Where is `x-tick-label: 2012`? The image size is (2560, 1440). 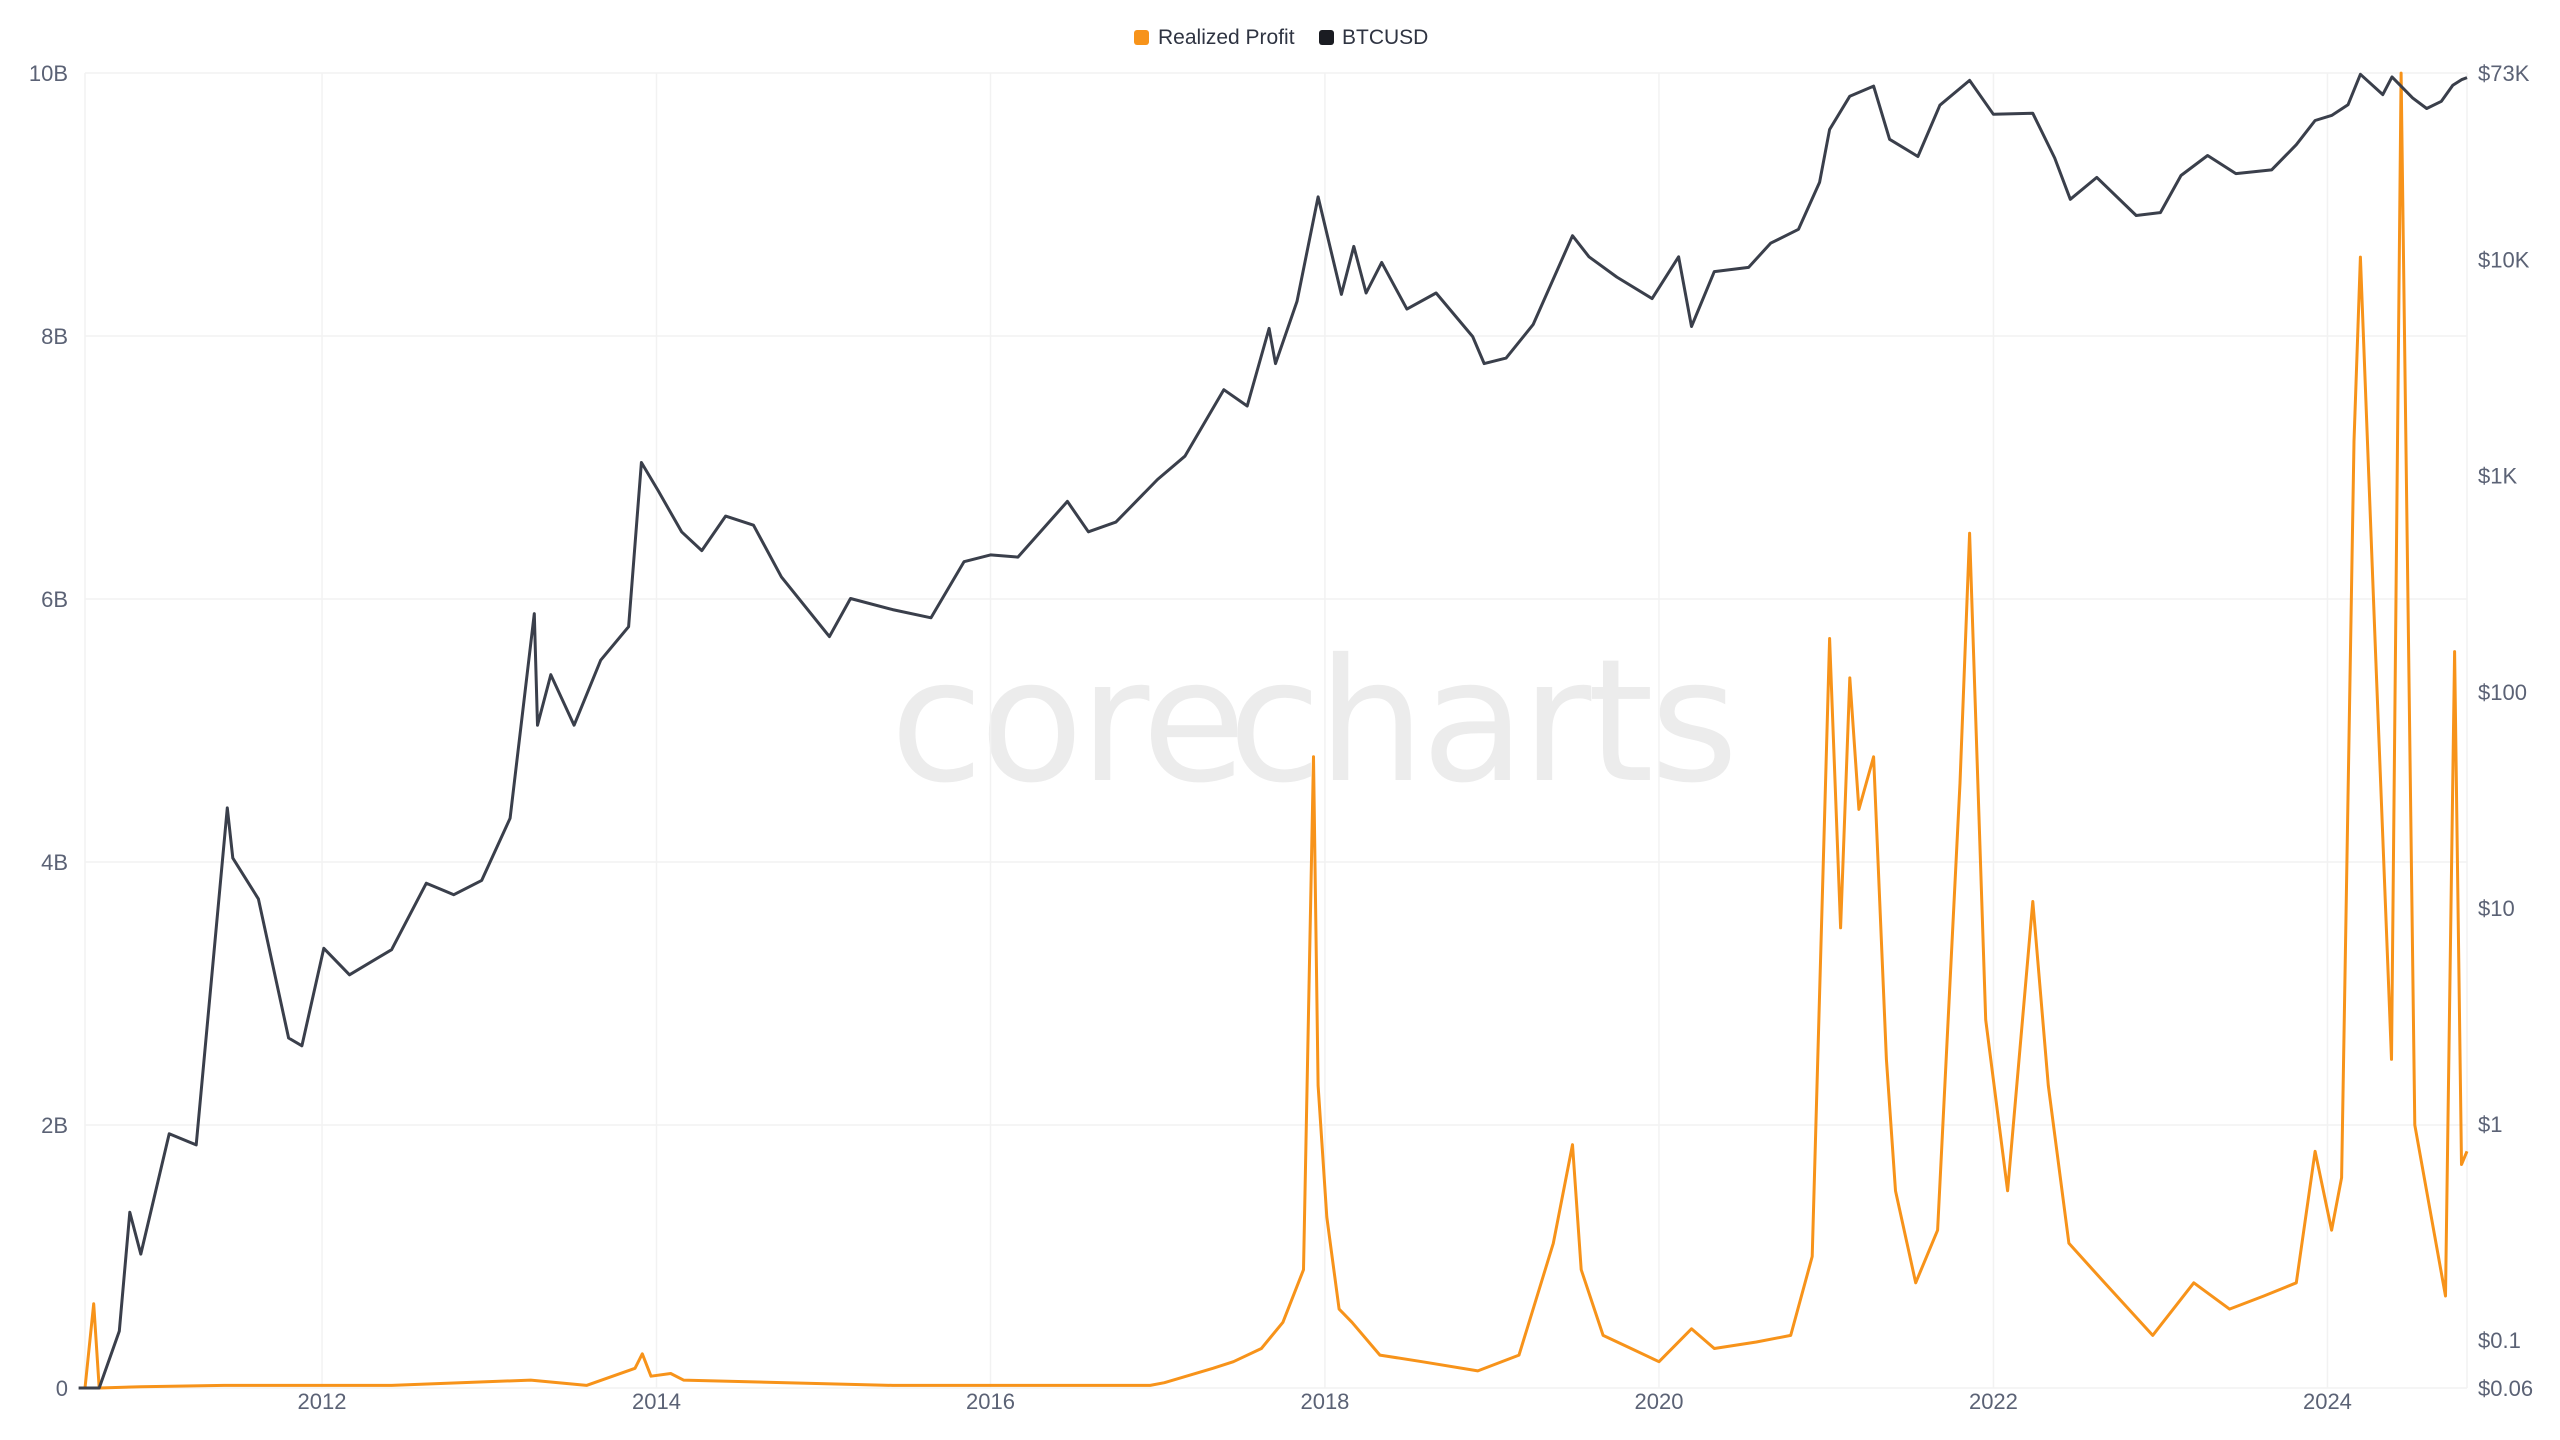 x-tick-label: 2012 is located at coordinates (322, 1401).